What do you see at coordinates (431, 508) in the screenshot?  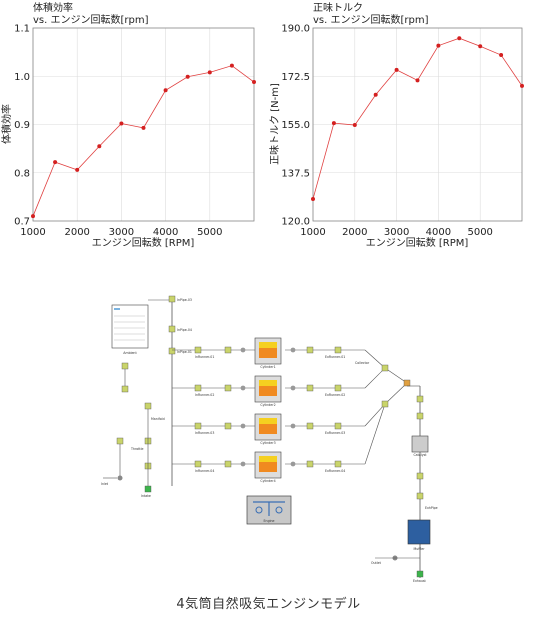 I see `exhpipe-label: ExhPipe` at bounding box center [431, 508].